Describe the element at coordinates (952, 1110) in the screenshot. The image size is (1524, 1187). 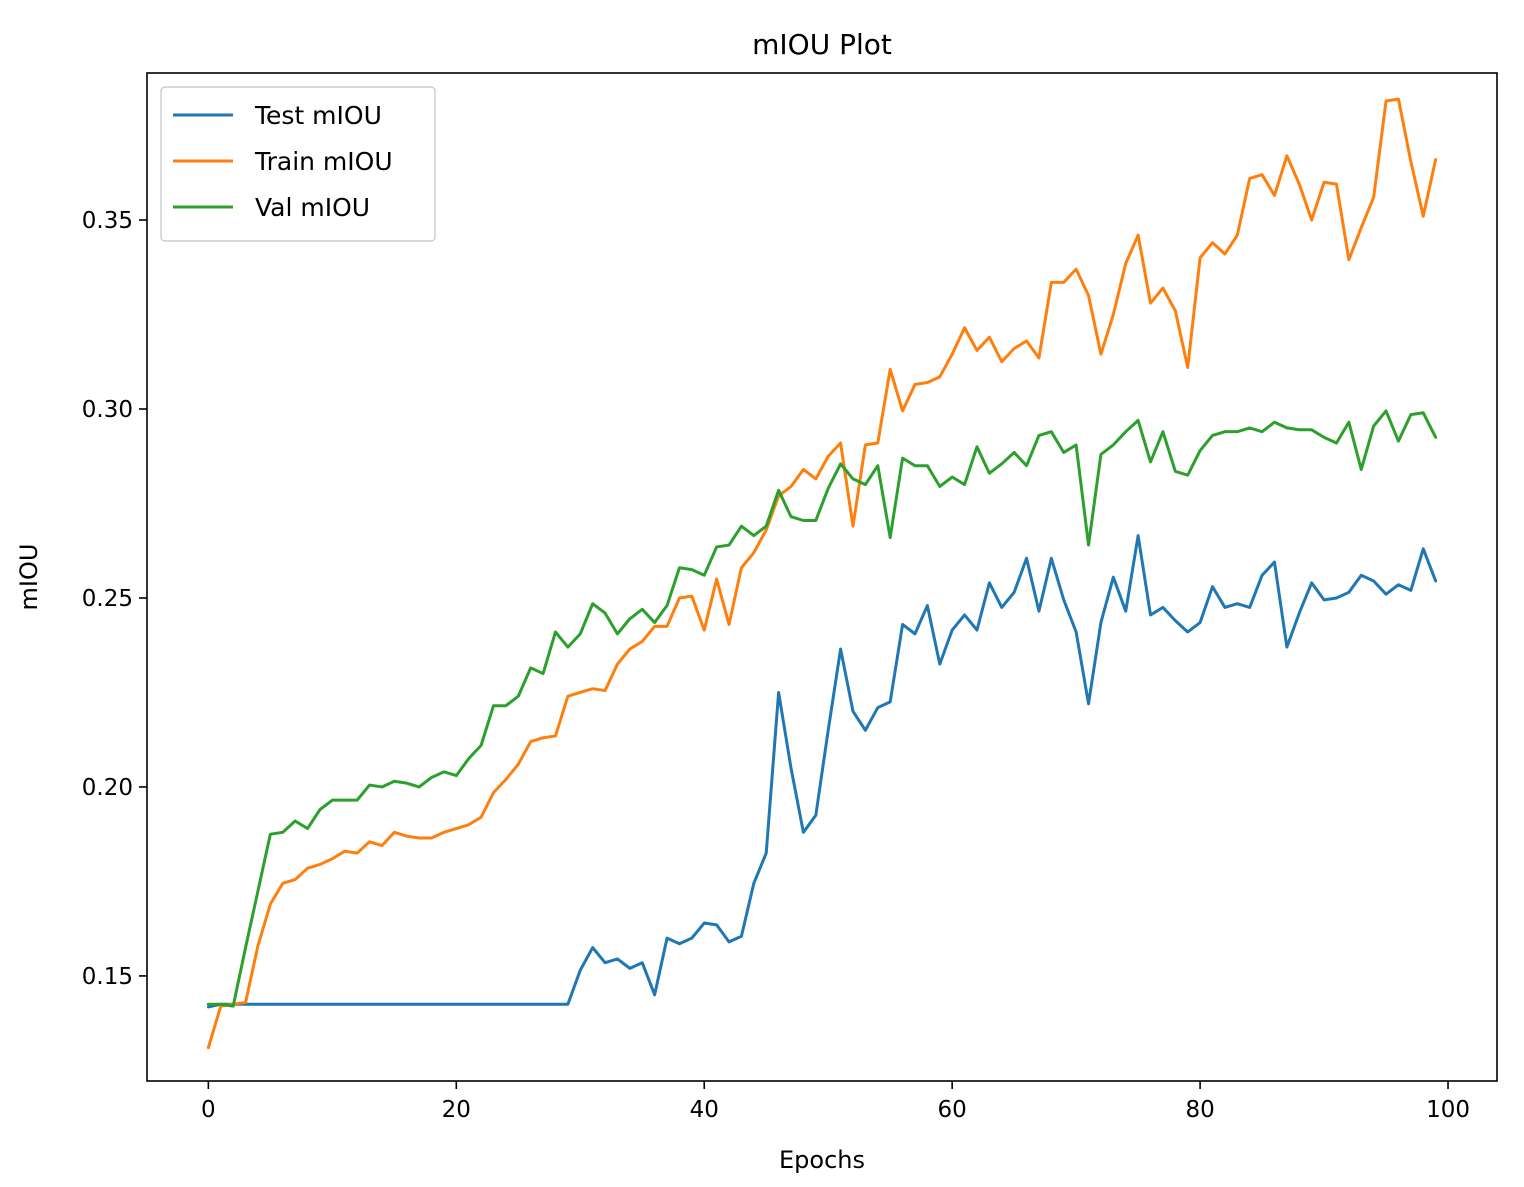
I see `x-tick-label: 60` at that location.